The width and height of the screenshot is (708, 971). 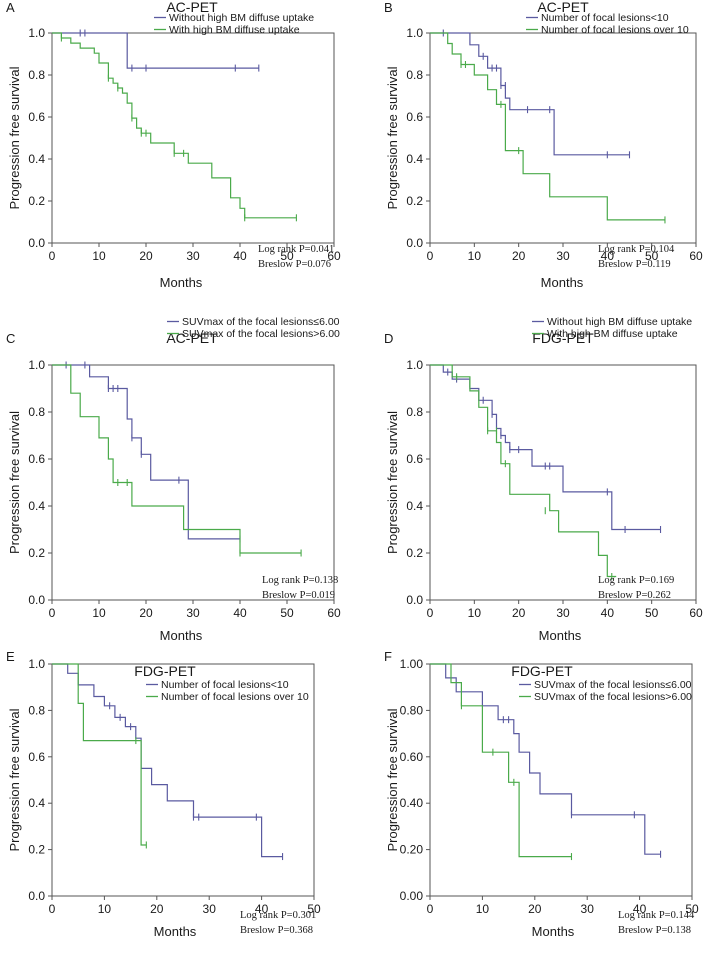 What do you see at coordinates (388, 338) in the screenshot?
I see `panel-label: D` at bounding box center [388, 338].